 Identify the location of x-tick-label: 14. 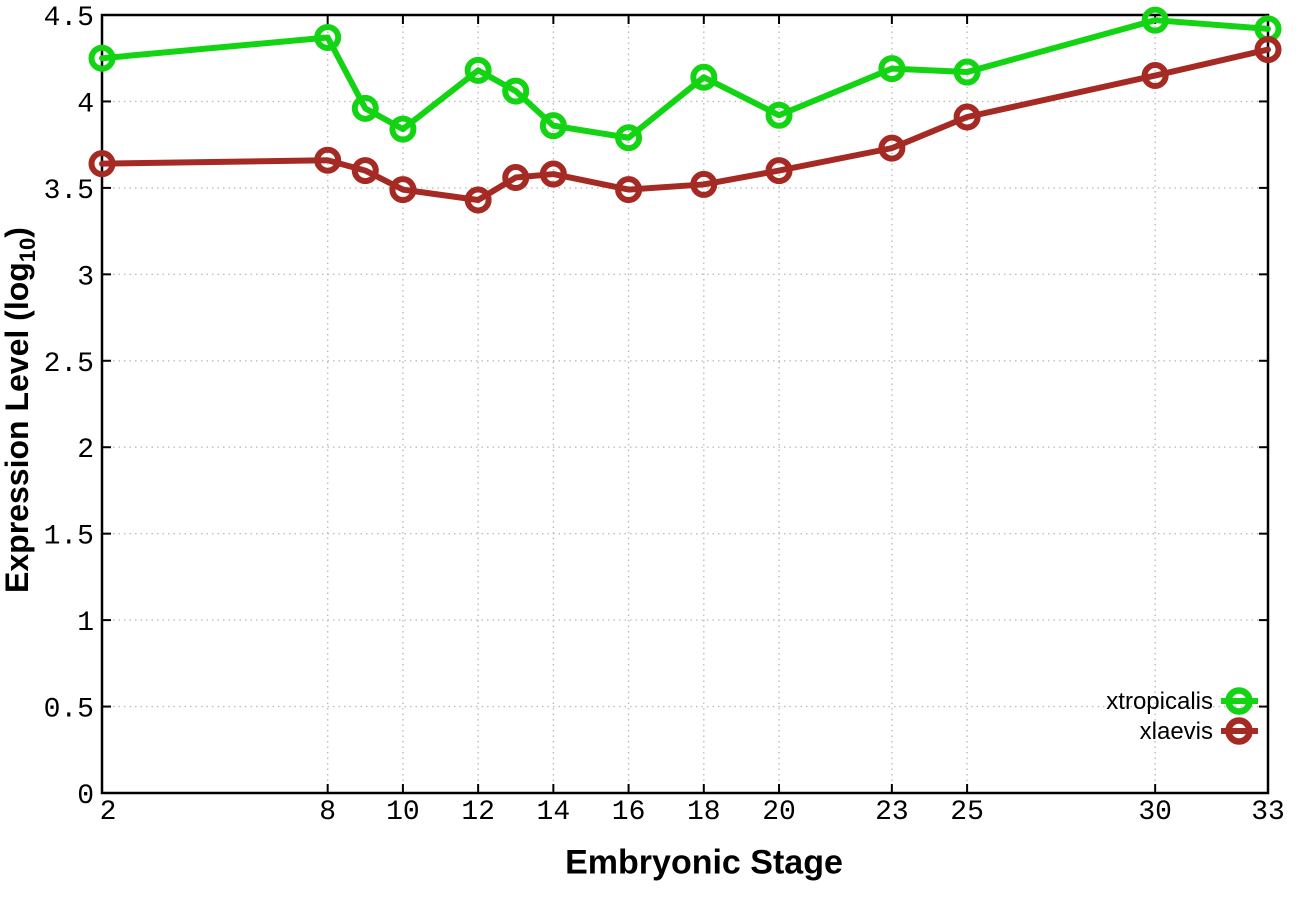
(554, 812).